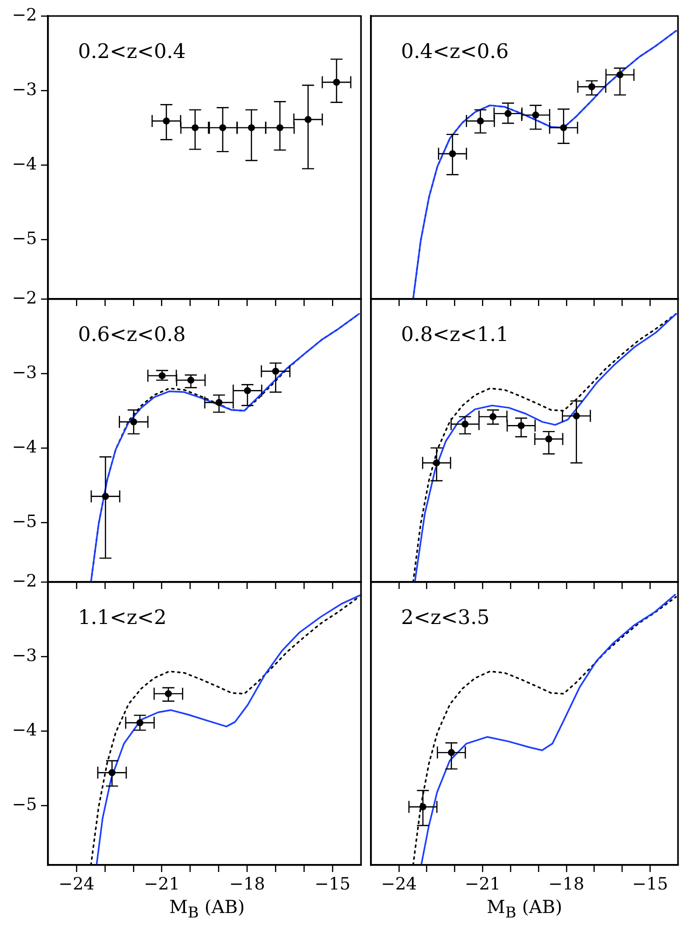 The image size is (683, 934). What do you see at coordinates (455, 334) in the screenshot?
I see `text: 0.8<z<1.1` at bounding box center [455, 334].